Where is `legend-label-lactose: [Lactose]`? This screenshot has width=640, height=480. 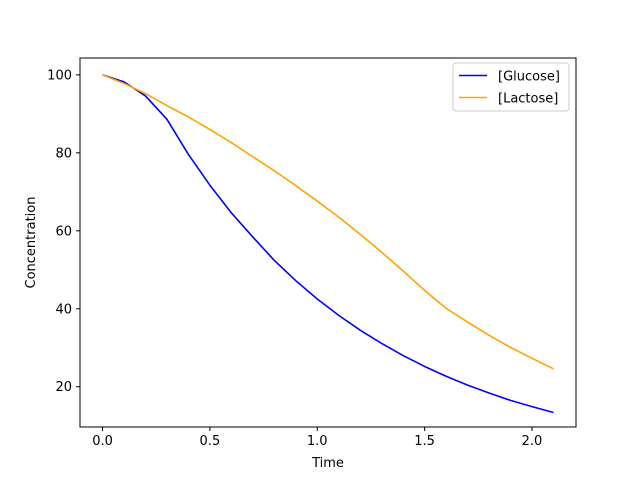
legend-label-lactose: [Lactose] is located at coordinates (528, 99).